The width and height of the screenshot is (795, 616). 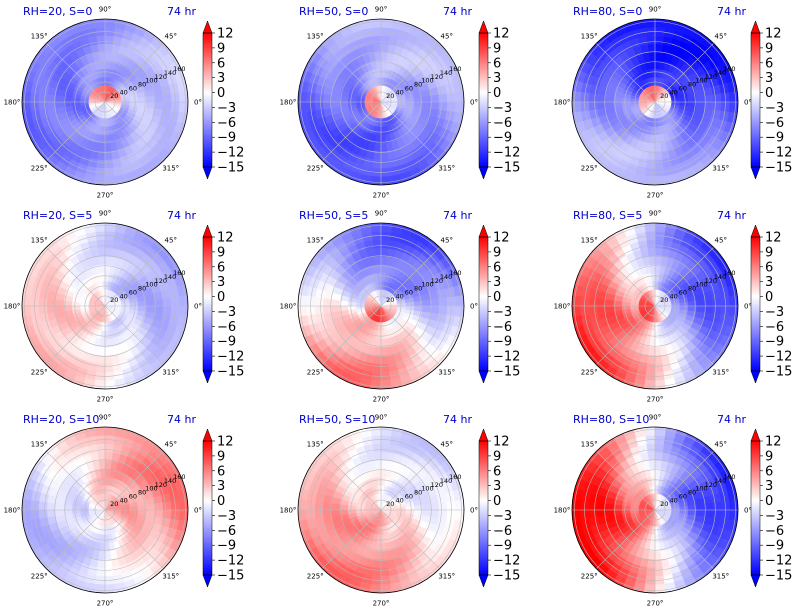 What do you see at coordinates (778, 357) in the screenshot?
I see `colorbar-tick-label: −12` at bounding box center [778, 357].